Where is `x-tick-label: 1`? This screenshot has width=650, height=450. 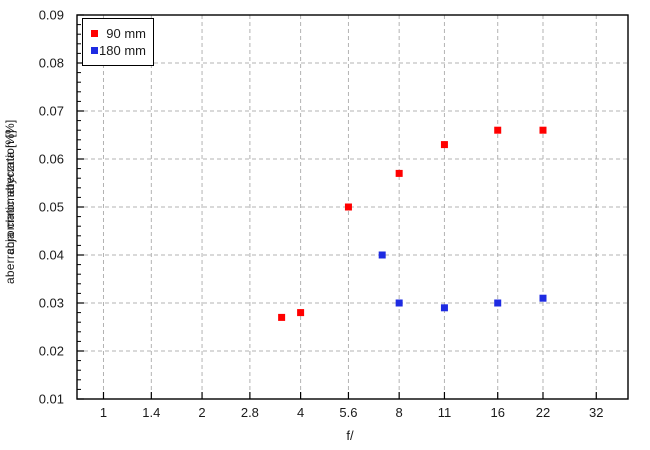 x-tick-label: 1 is located at coordinates (103, 412).